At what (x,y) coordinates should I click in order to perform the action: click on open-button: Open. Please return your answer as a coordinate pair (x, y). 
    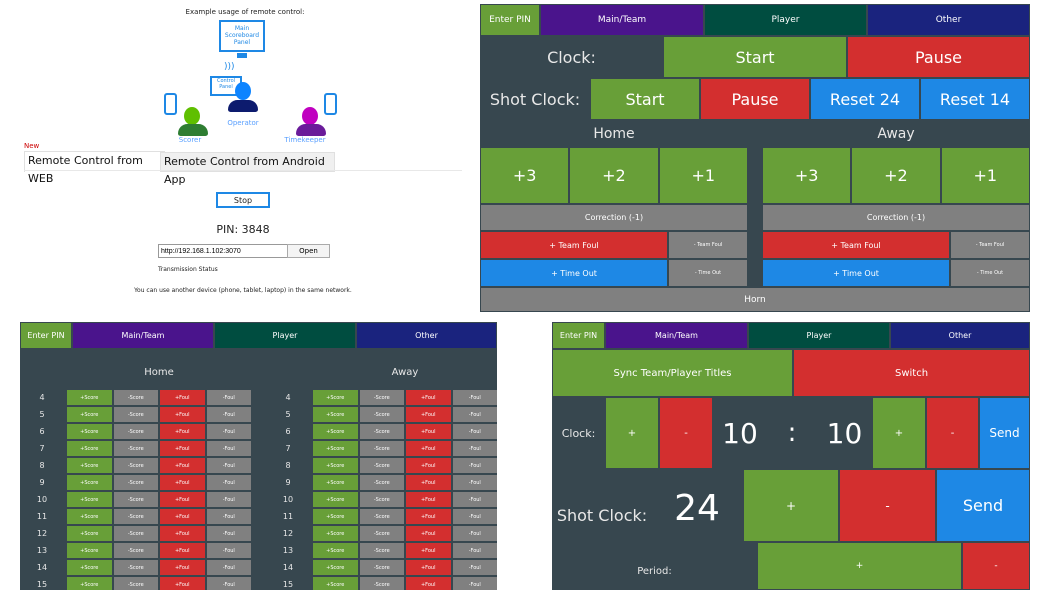
    Looking at the image, I should click on (308, 251).